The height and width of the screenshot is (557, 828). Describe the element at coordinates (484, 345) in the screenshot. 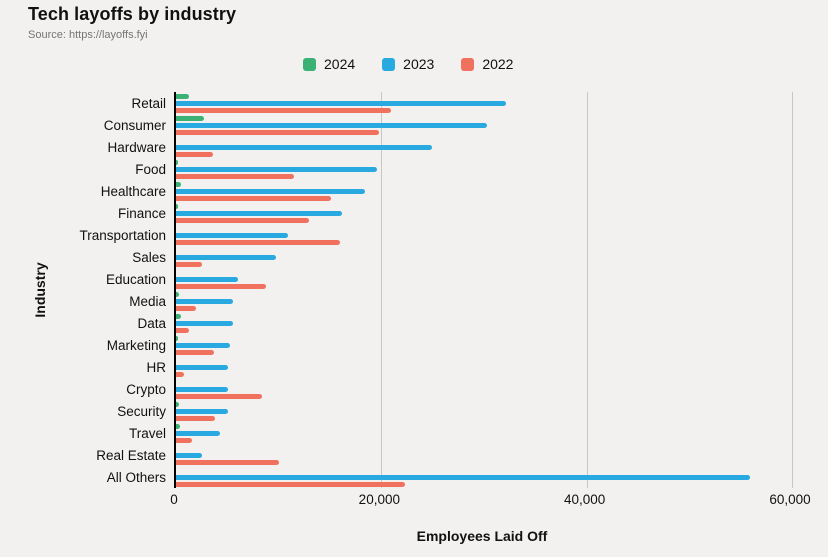

I see `bar-group-marketing` at that location.